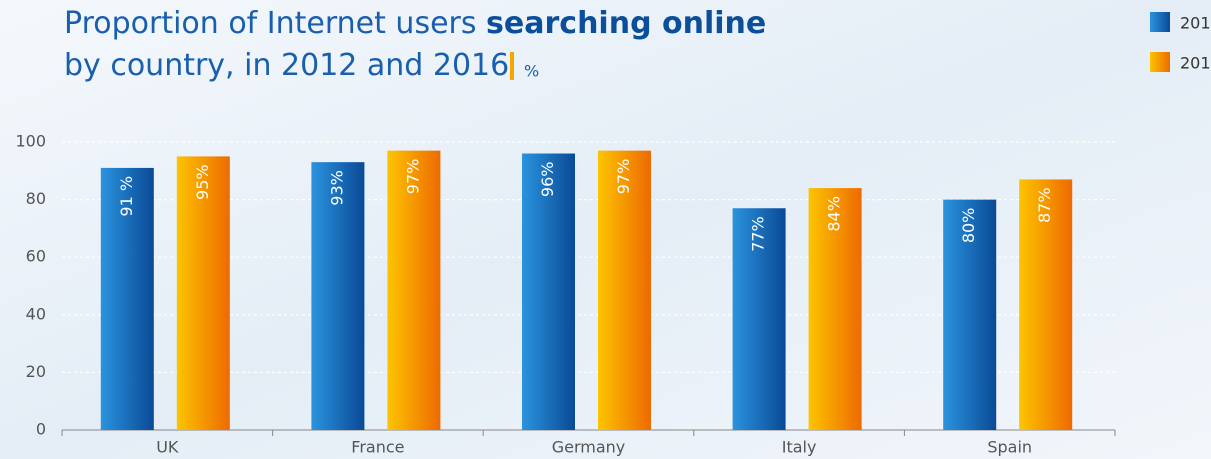  I want to click on value-label: 84%, so click(834, 214).